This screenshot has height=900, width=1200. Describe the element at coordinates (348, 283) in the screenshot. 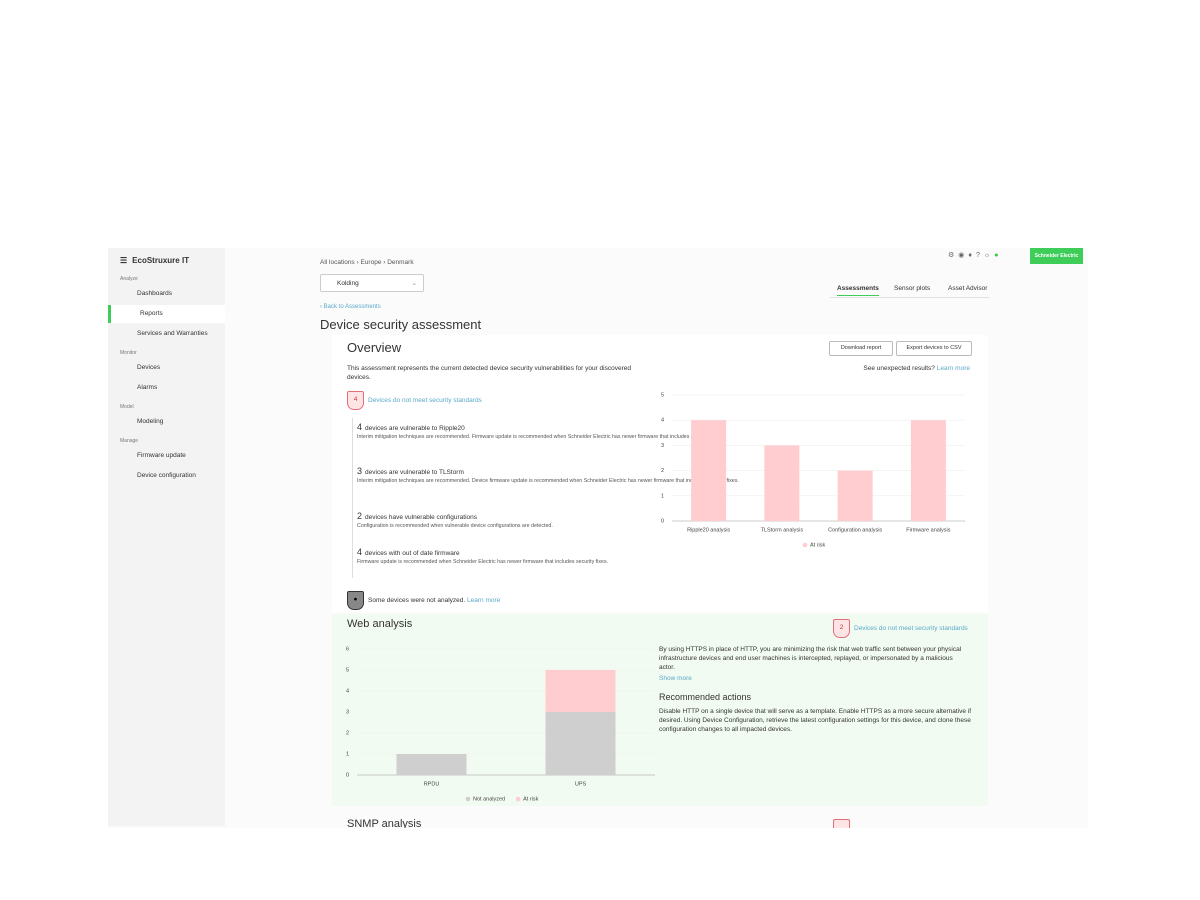

I see `location: Kolding` at that location.